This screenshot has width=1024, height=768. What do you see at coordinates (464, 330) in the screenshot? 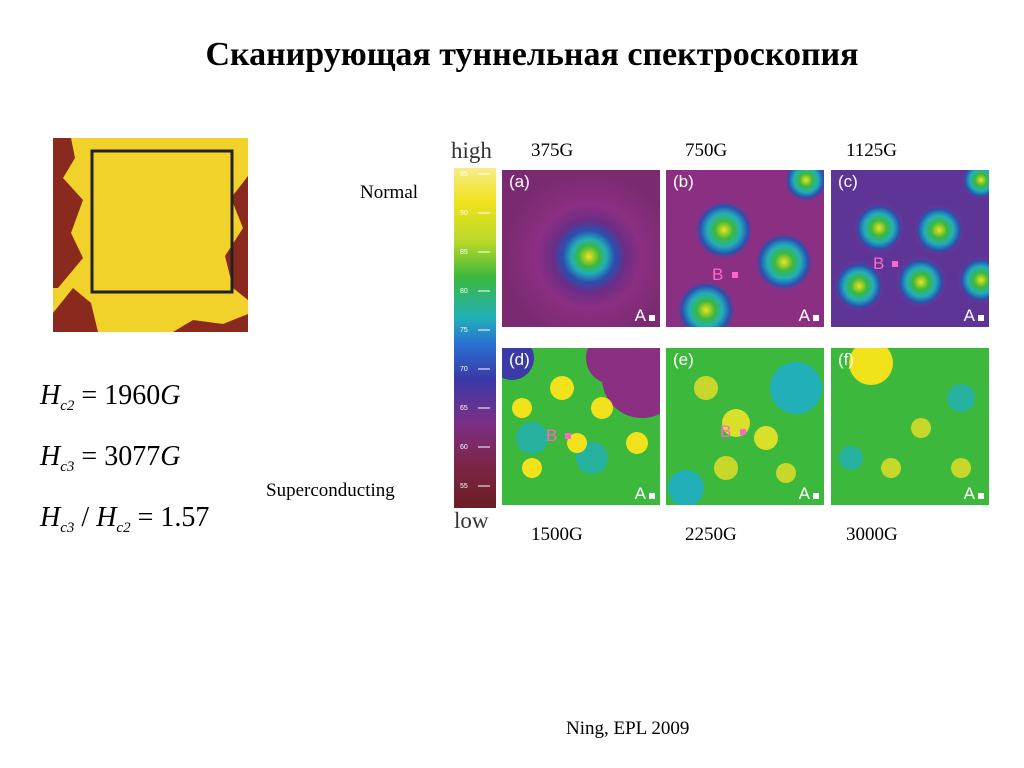
I see `colorbar-tick-label: 75` at bounding box center [464, 330].